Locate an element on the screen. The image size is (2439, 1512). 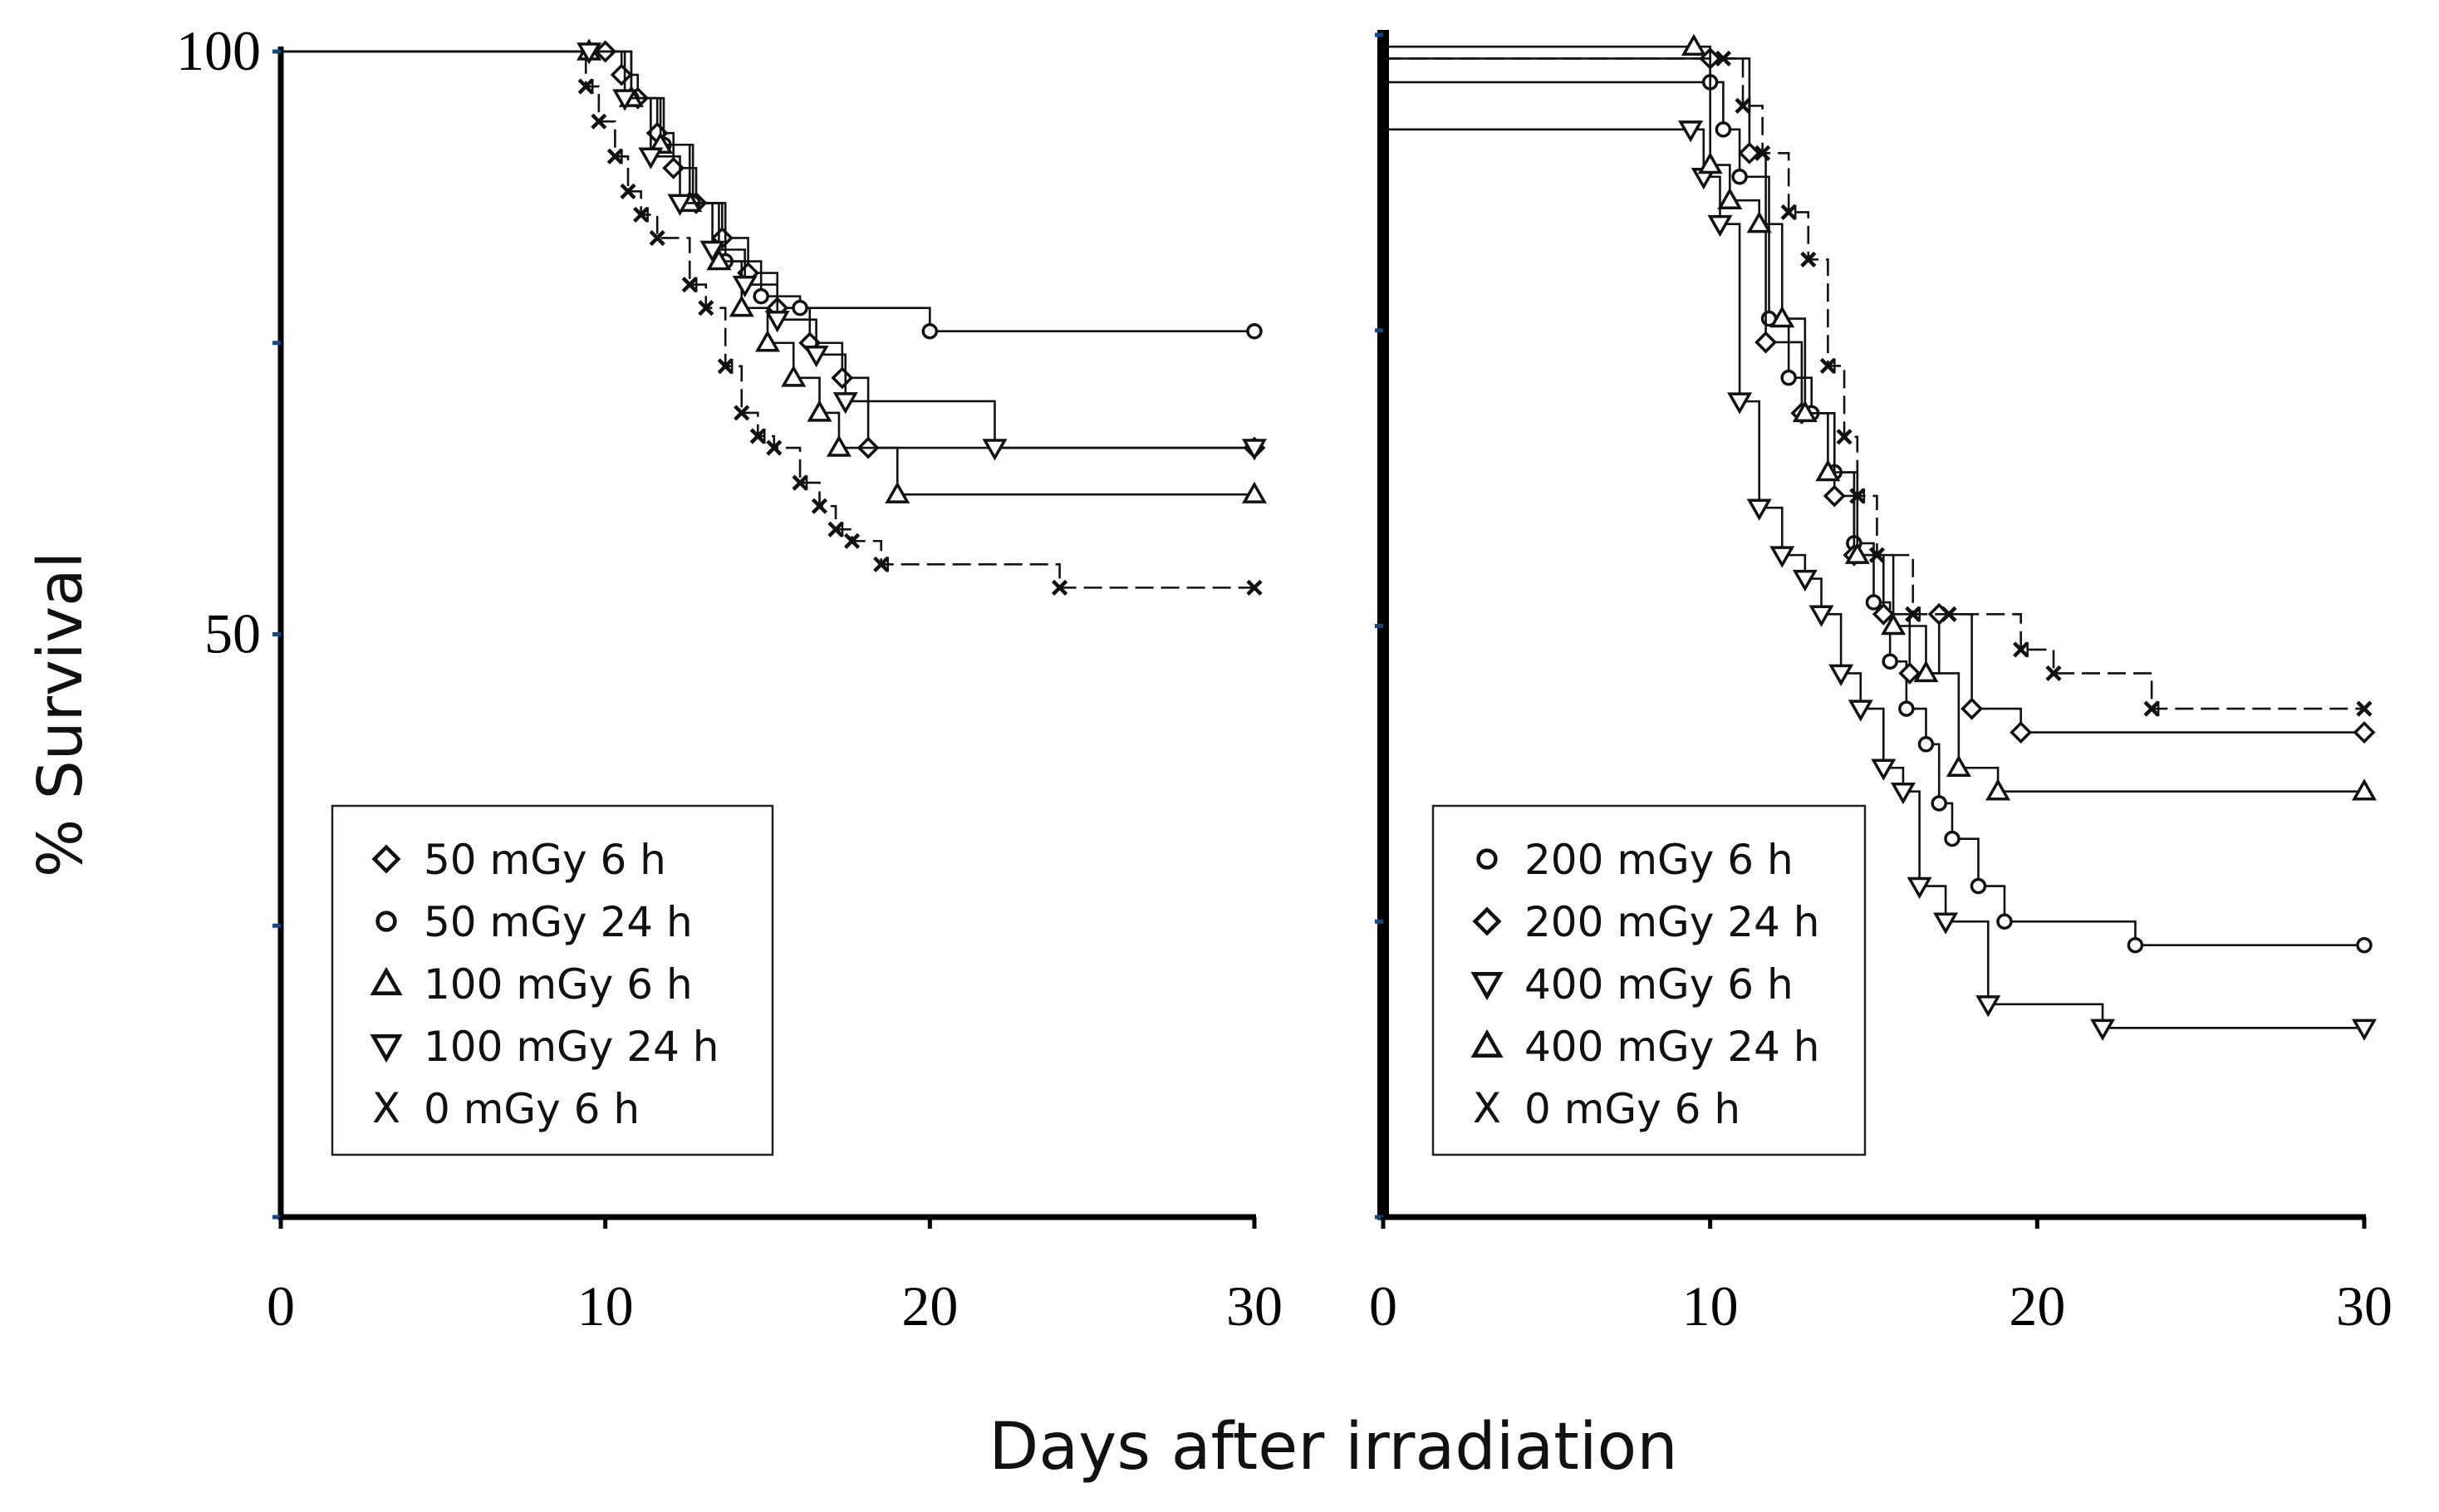
y-tick-label: 100 is located at coordinates (218, 51).